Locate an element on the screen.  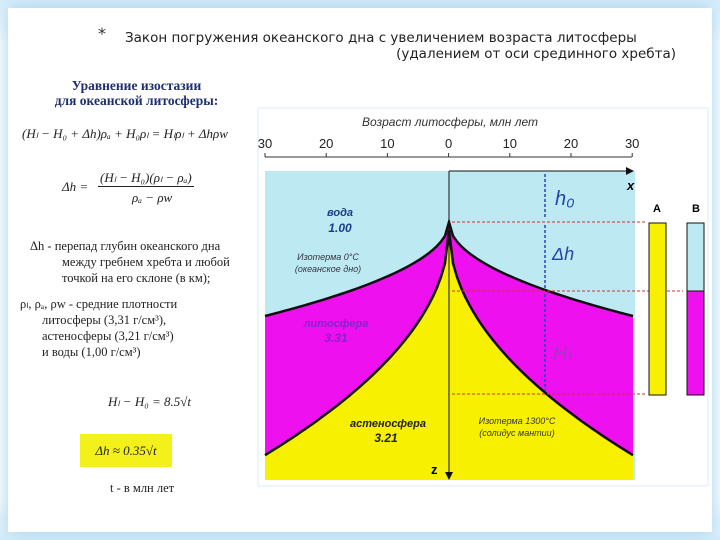
column-a is located at coordinates (657, 309).